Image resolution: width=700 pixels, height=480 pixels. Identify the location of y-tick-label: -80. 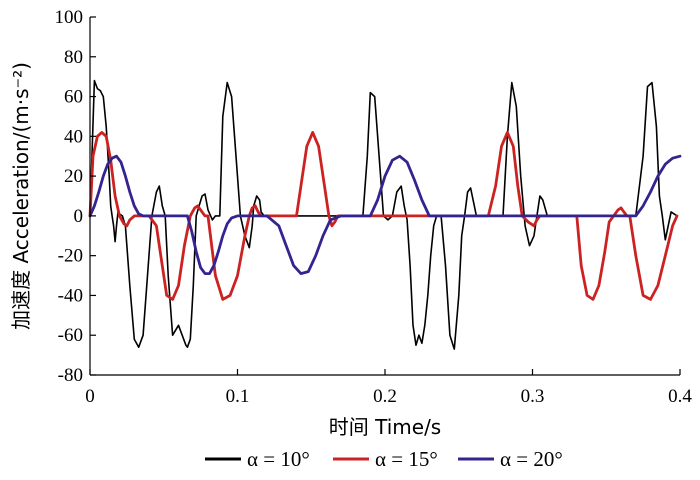
(70, 375).